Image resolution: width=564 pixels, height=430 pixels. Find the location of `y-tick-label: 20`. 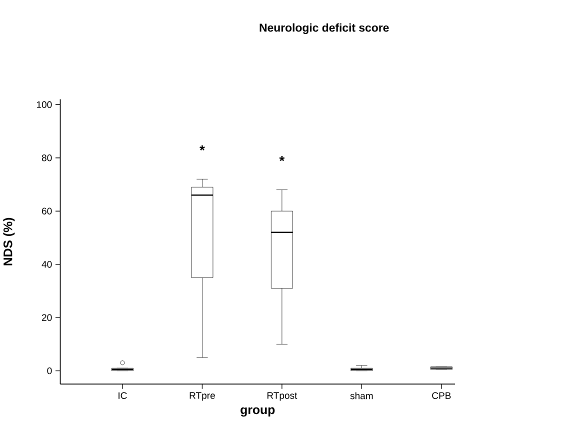

y-tick-label: 20 is located at coordinates (47, 317).